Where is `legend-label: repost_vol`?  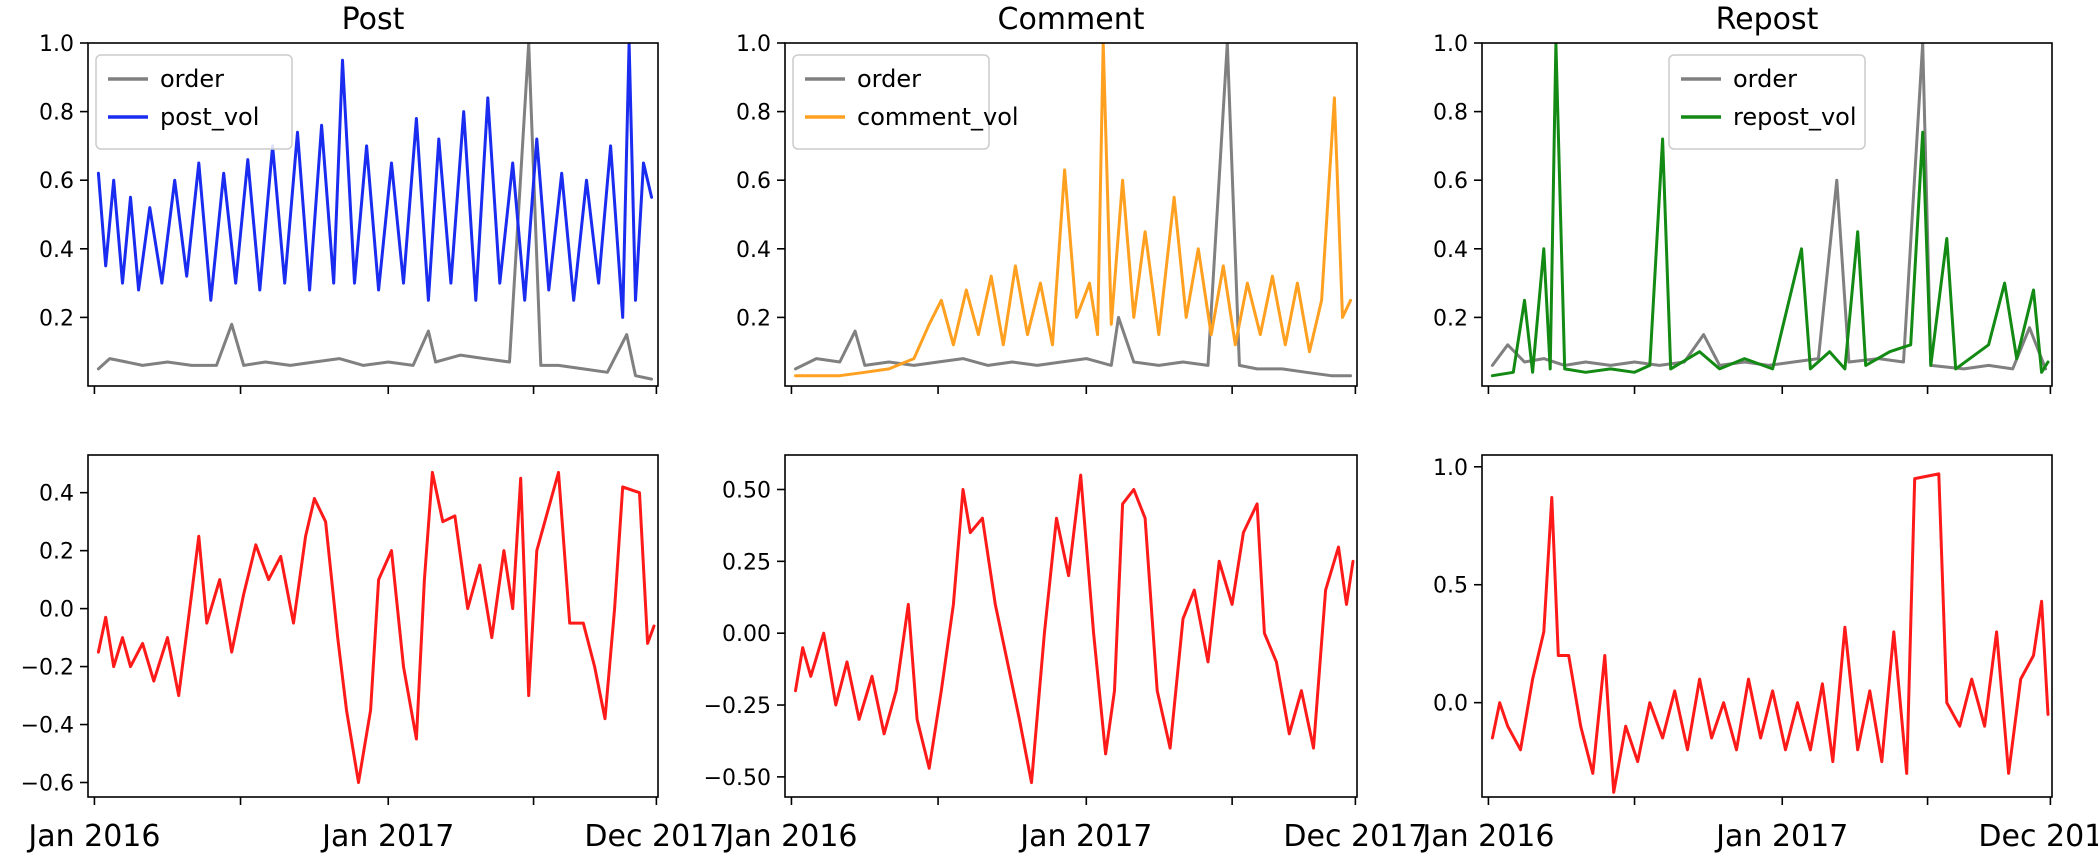 legend-label: repost_vol is located at coordinates (1795, 117).